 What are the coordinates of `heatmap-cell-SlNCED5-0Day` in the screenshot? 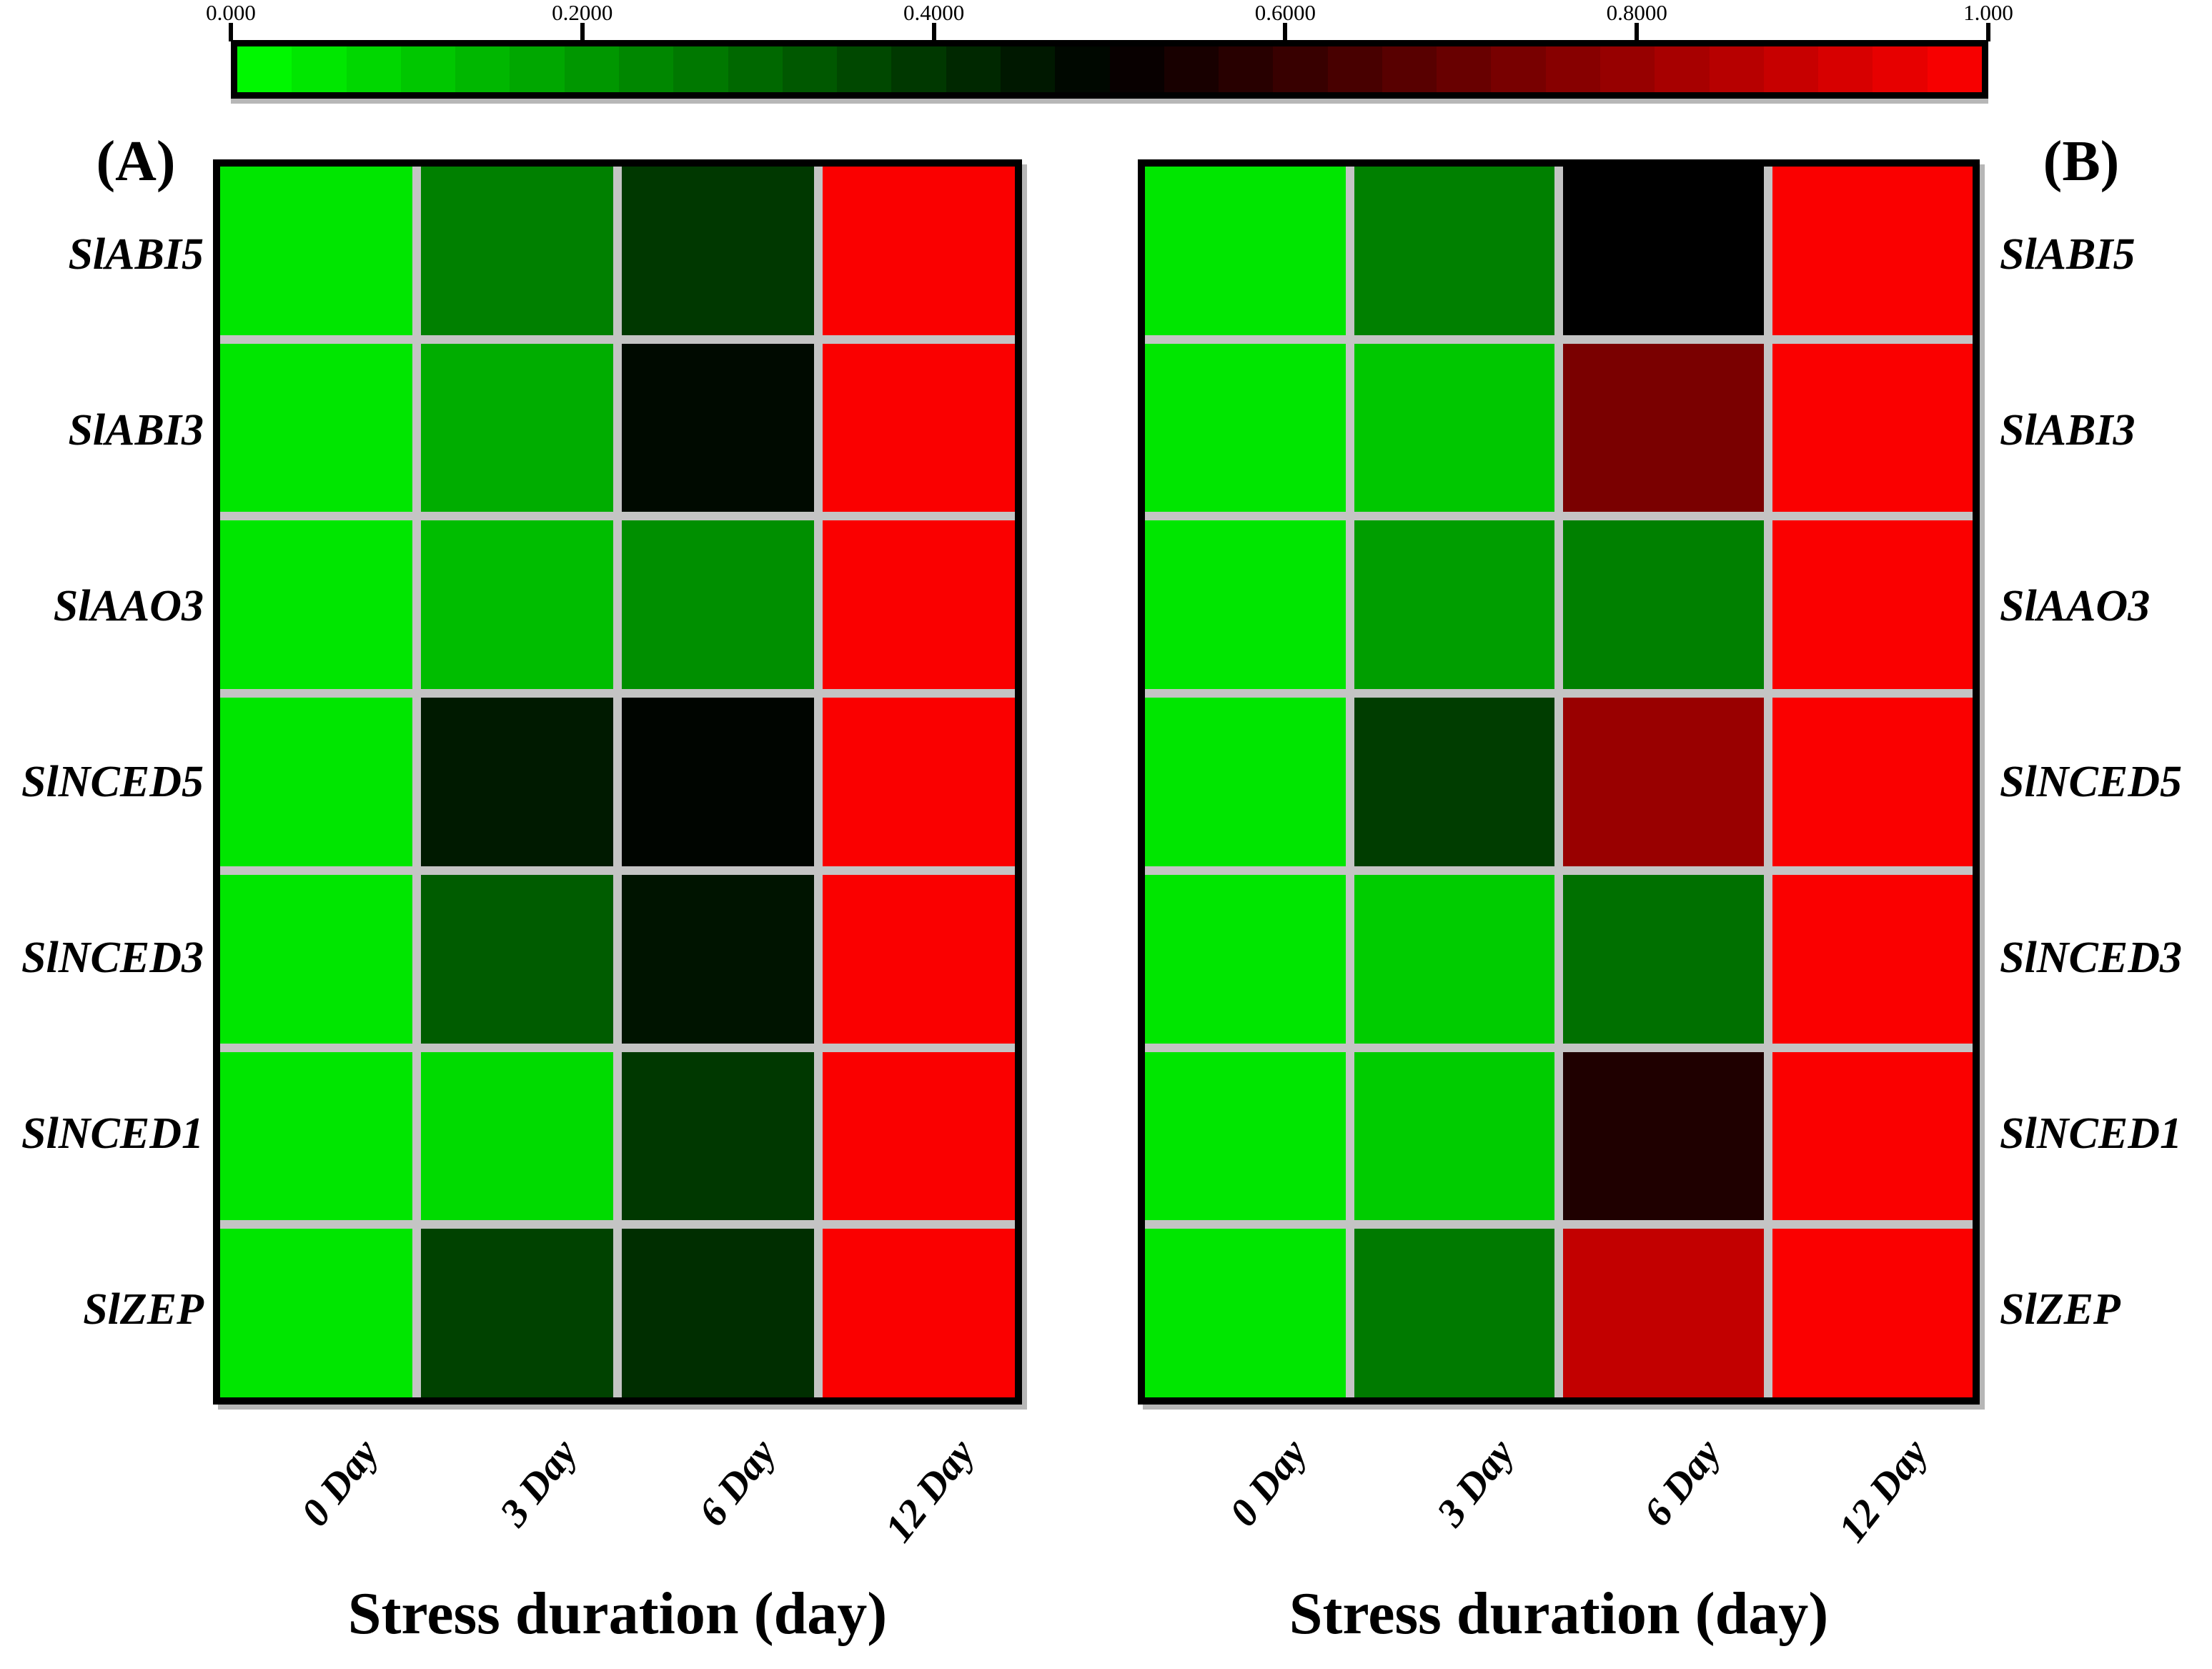 It's located at (1245, 782).